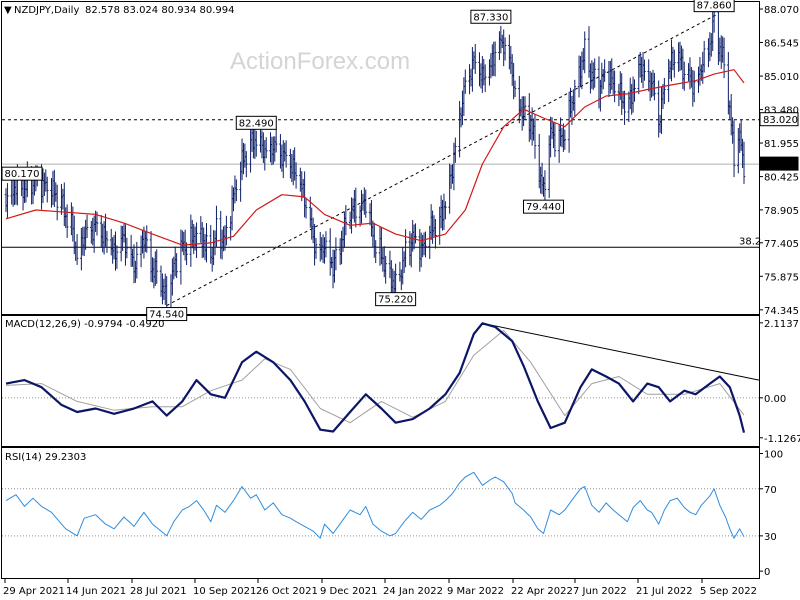  What do you see at coordinates (600, 591) in the screenshot?
I see `time-tick-label: 7 Jun 2022` at bounding box center [600, 591].